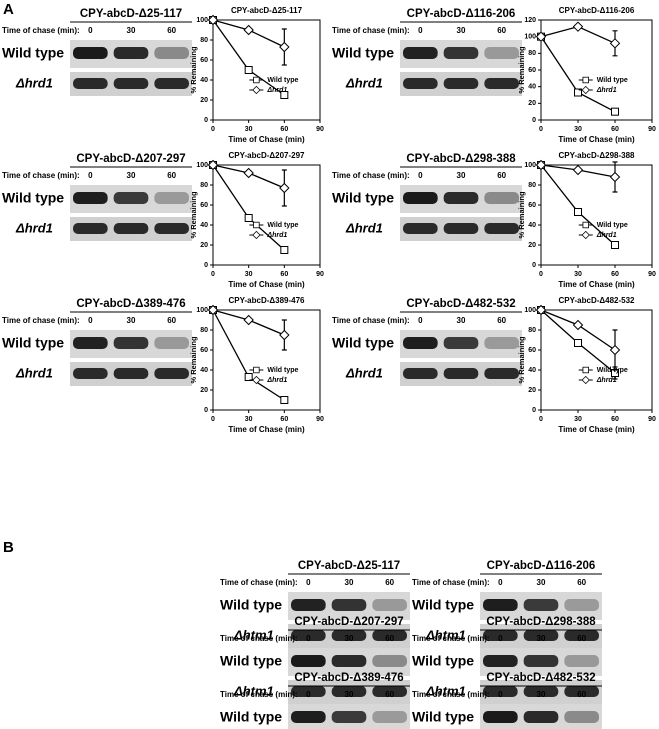  I want to click on chart-title: CPY-abcD-Δ389-476, so click(266, 300).